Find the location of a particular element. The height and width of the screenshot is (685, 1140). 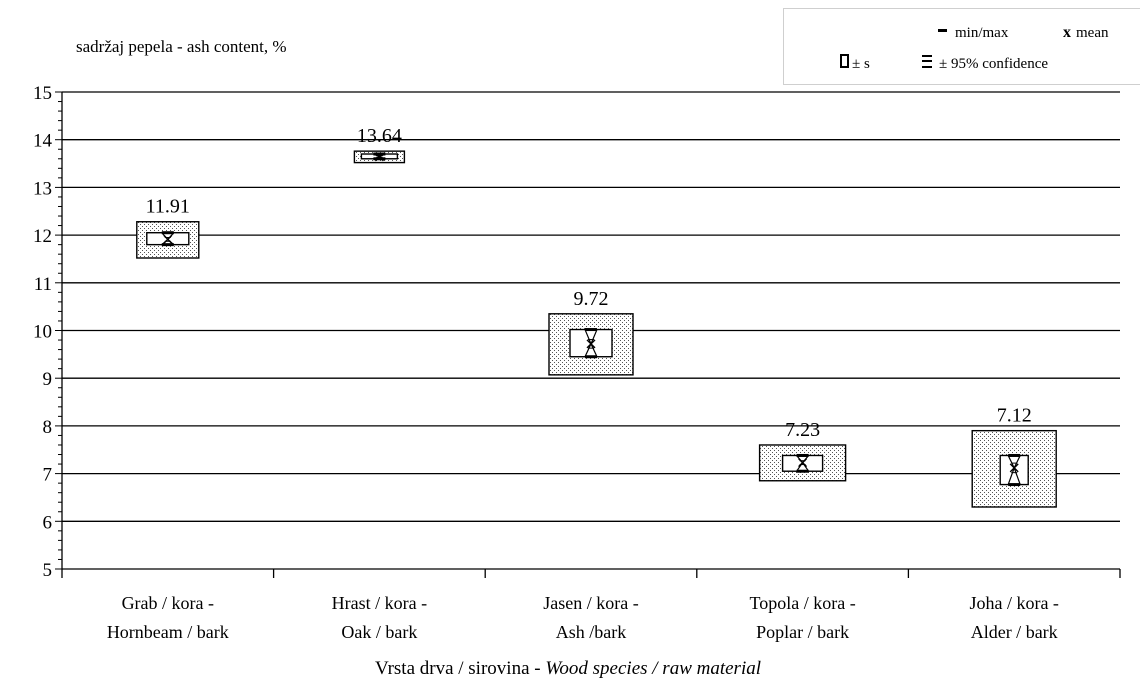

x-category-label-line1: Jasen / kora - is located at coordinates (590, 603).